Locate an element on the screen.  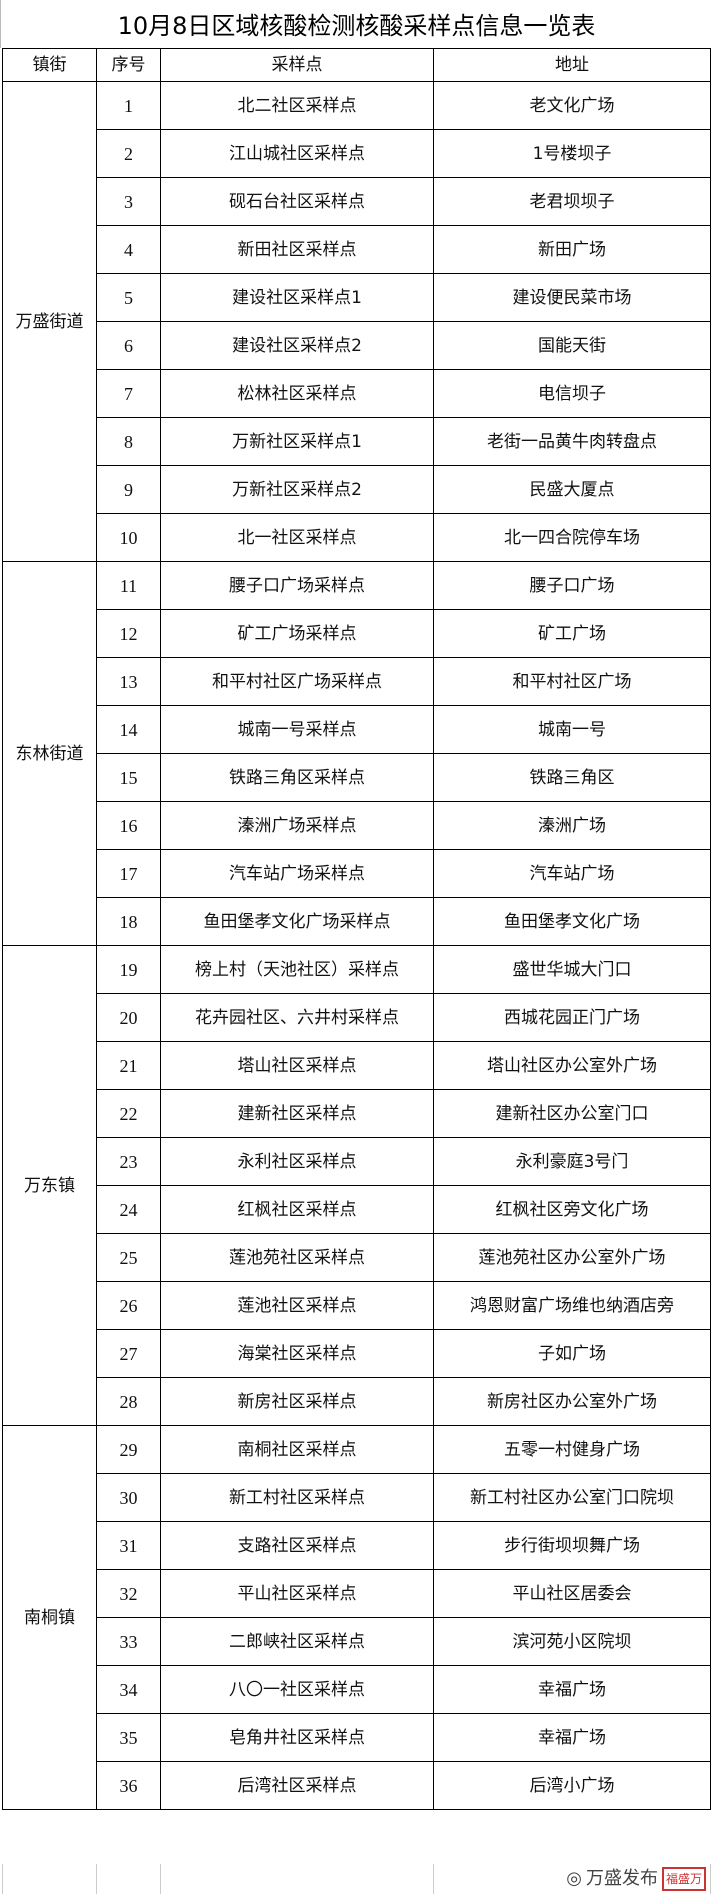
index-cell: 28 is located at coordinates (128, 1401).